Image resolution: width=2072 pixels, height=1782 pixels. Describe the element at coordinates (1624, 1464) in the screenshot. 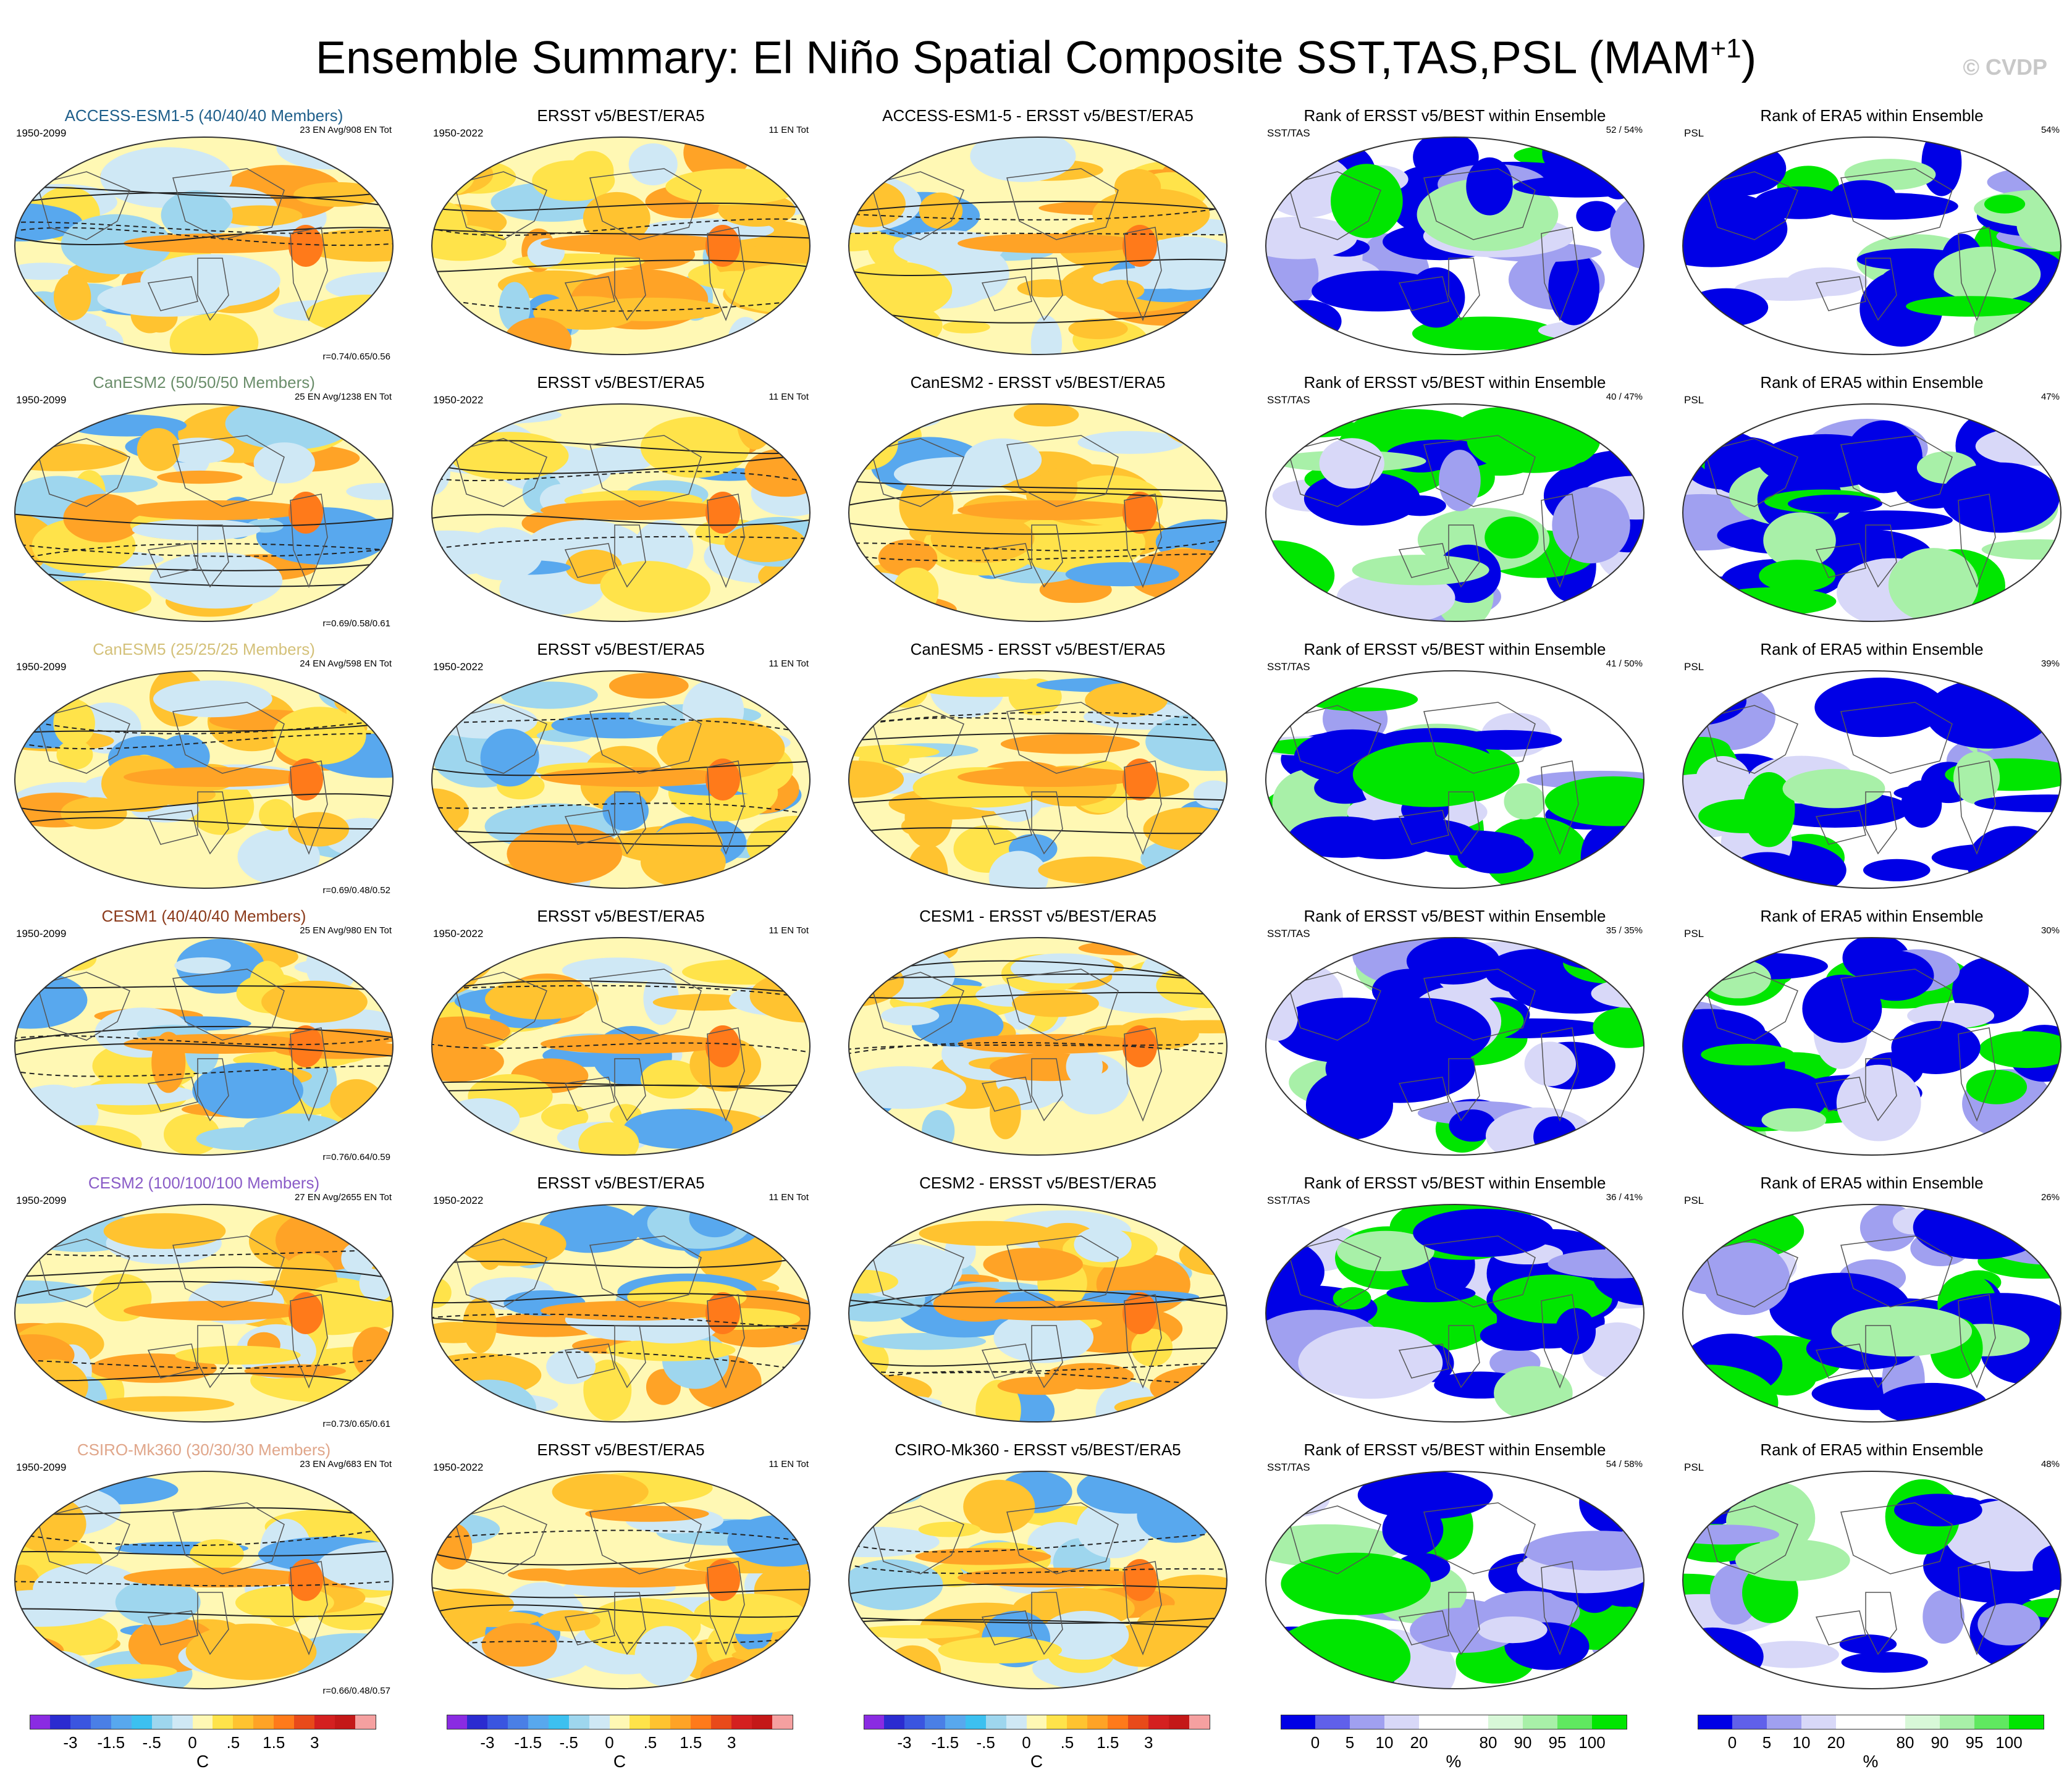

I see `rank-sst-percent: 54 / 58%` at that location.